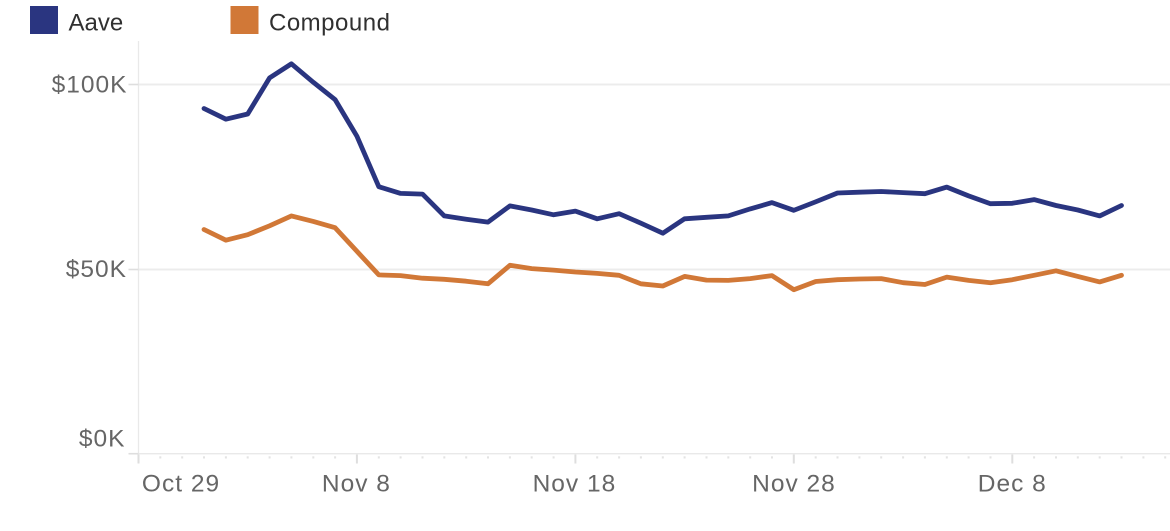 Image resolution: width=1170 pixels, height=531 pixels. I want to click on svg-text: Compound, so click(329, 23).